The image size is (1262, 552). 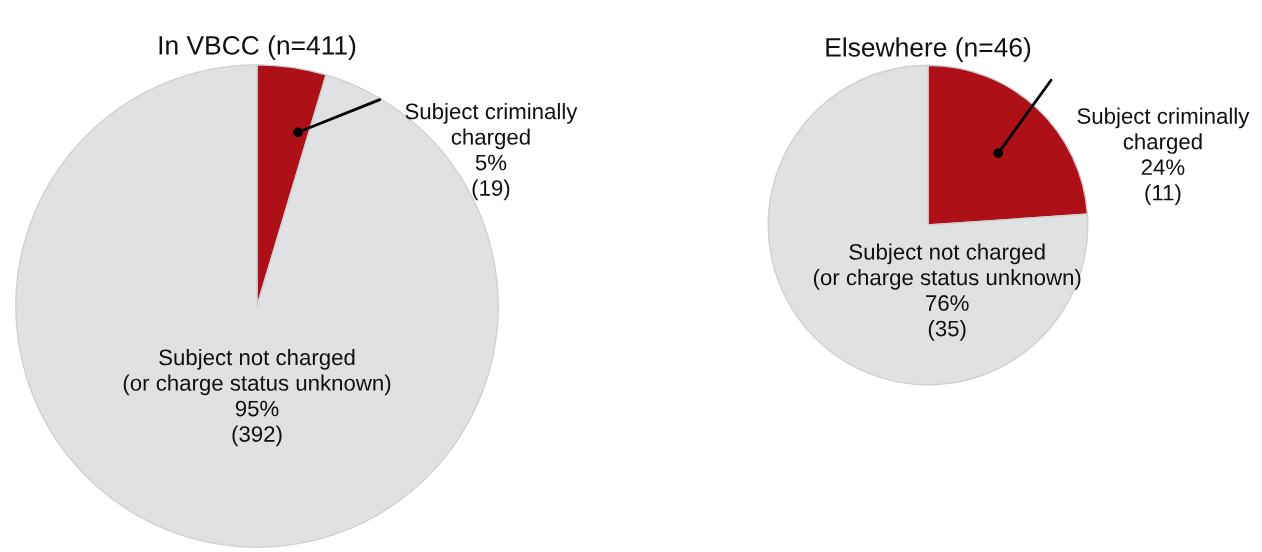 What do you see at coordinates (947, 318) in the screenshot?
I see `data-label: 76% (35)` at bounding box center [947, 318].